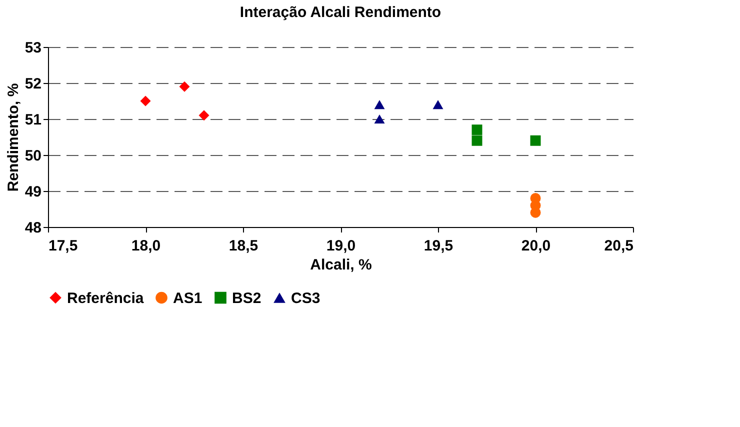  What do you see at coordinates (619, 246) in the screenshot?
I see `x-tick-label: 20,5` at bounding box center [619, 246].